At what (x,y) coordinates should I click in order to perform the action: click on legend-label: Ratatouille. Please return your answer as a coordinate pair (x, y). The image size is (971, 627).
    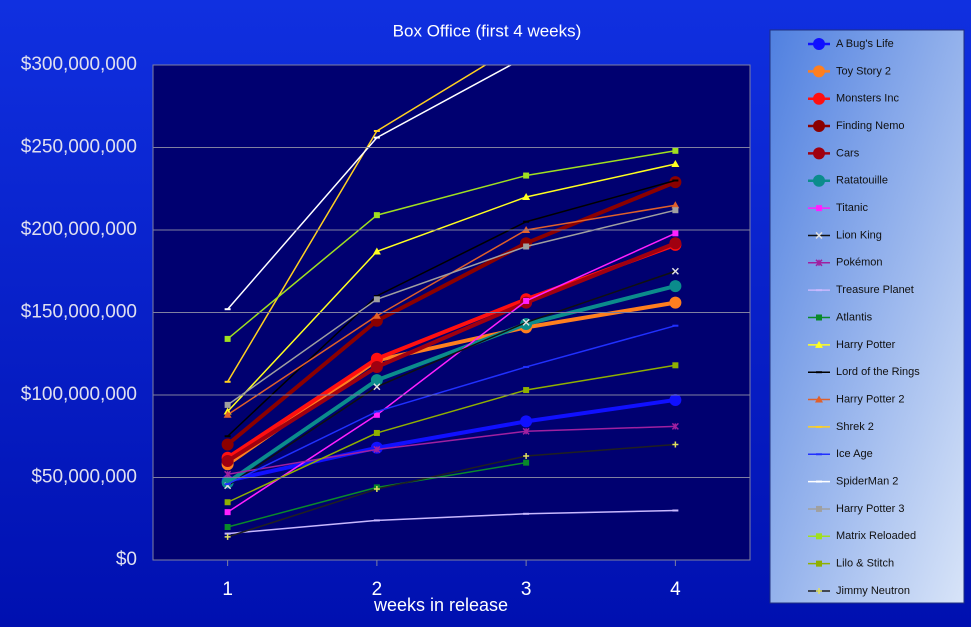
    Looking at the image, I should click on (862, 181).